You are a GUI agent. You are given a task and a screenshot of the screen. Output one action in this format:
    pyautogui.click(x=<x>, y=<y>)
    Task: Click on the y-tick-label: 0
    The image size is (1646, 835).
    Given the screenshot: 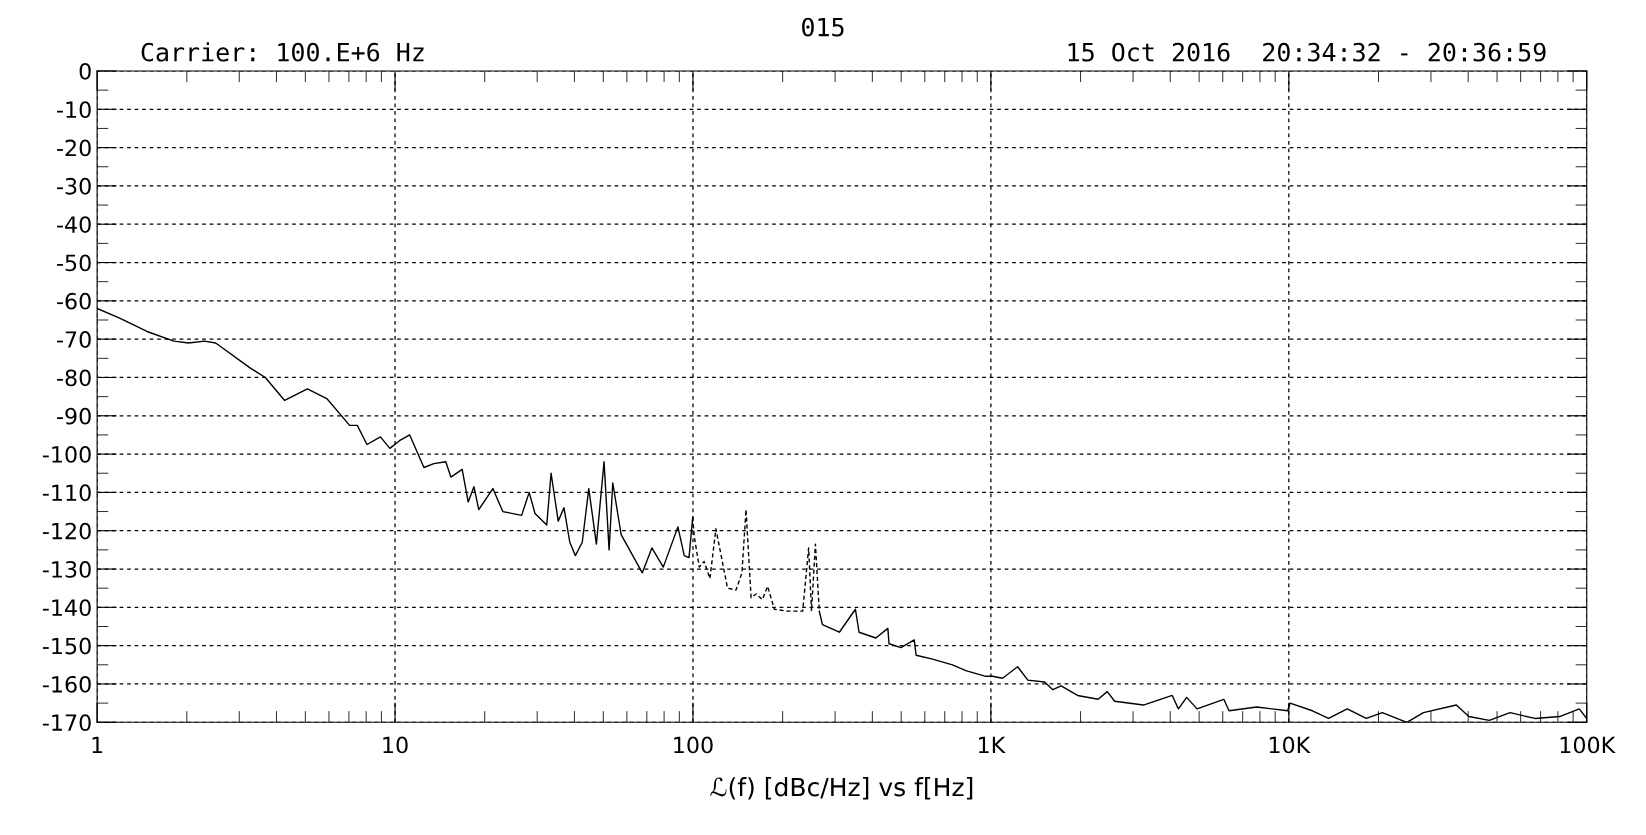 What is the action you would take?
    pyautogui.click(x=85, y=71)
    